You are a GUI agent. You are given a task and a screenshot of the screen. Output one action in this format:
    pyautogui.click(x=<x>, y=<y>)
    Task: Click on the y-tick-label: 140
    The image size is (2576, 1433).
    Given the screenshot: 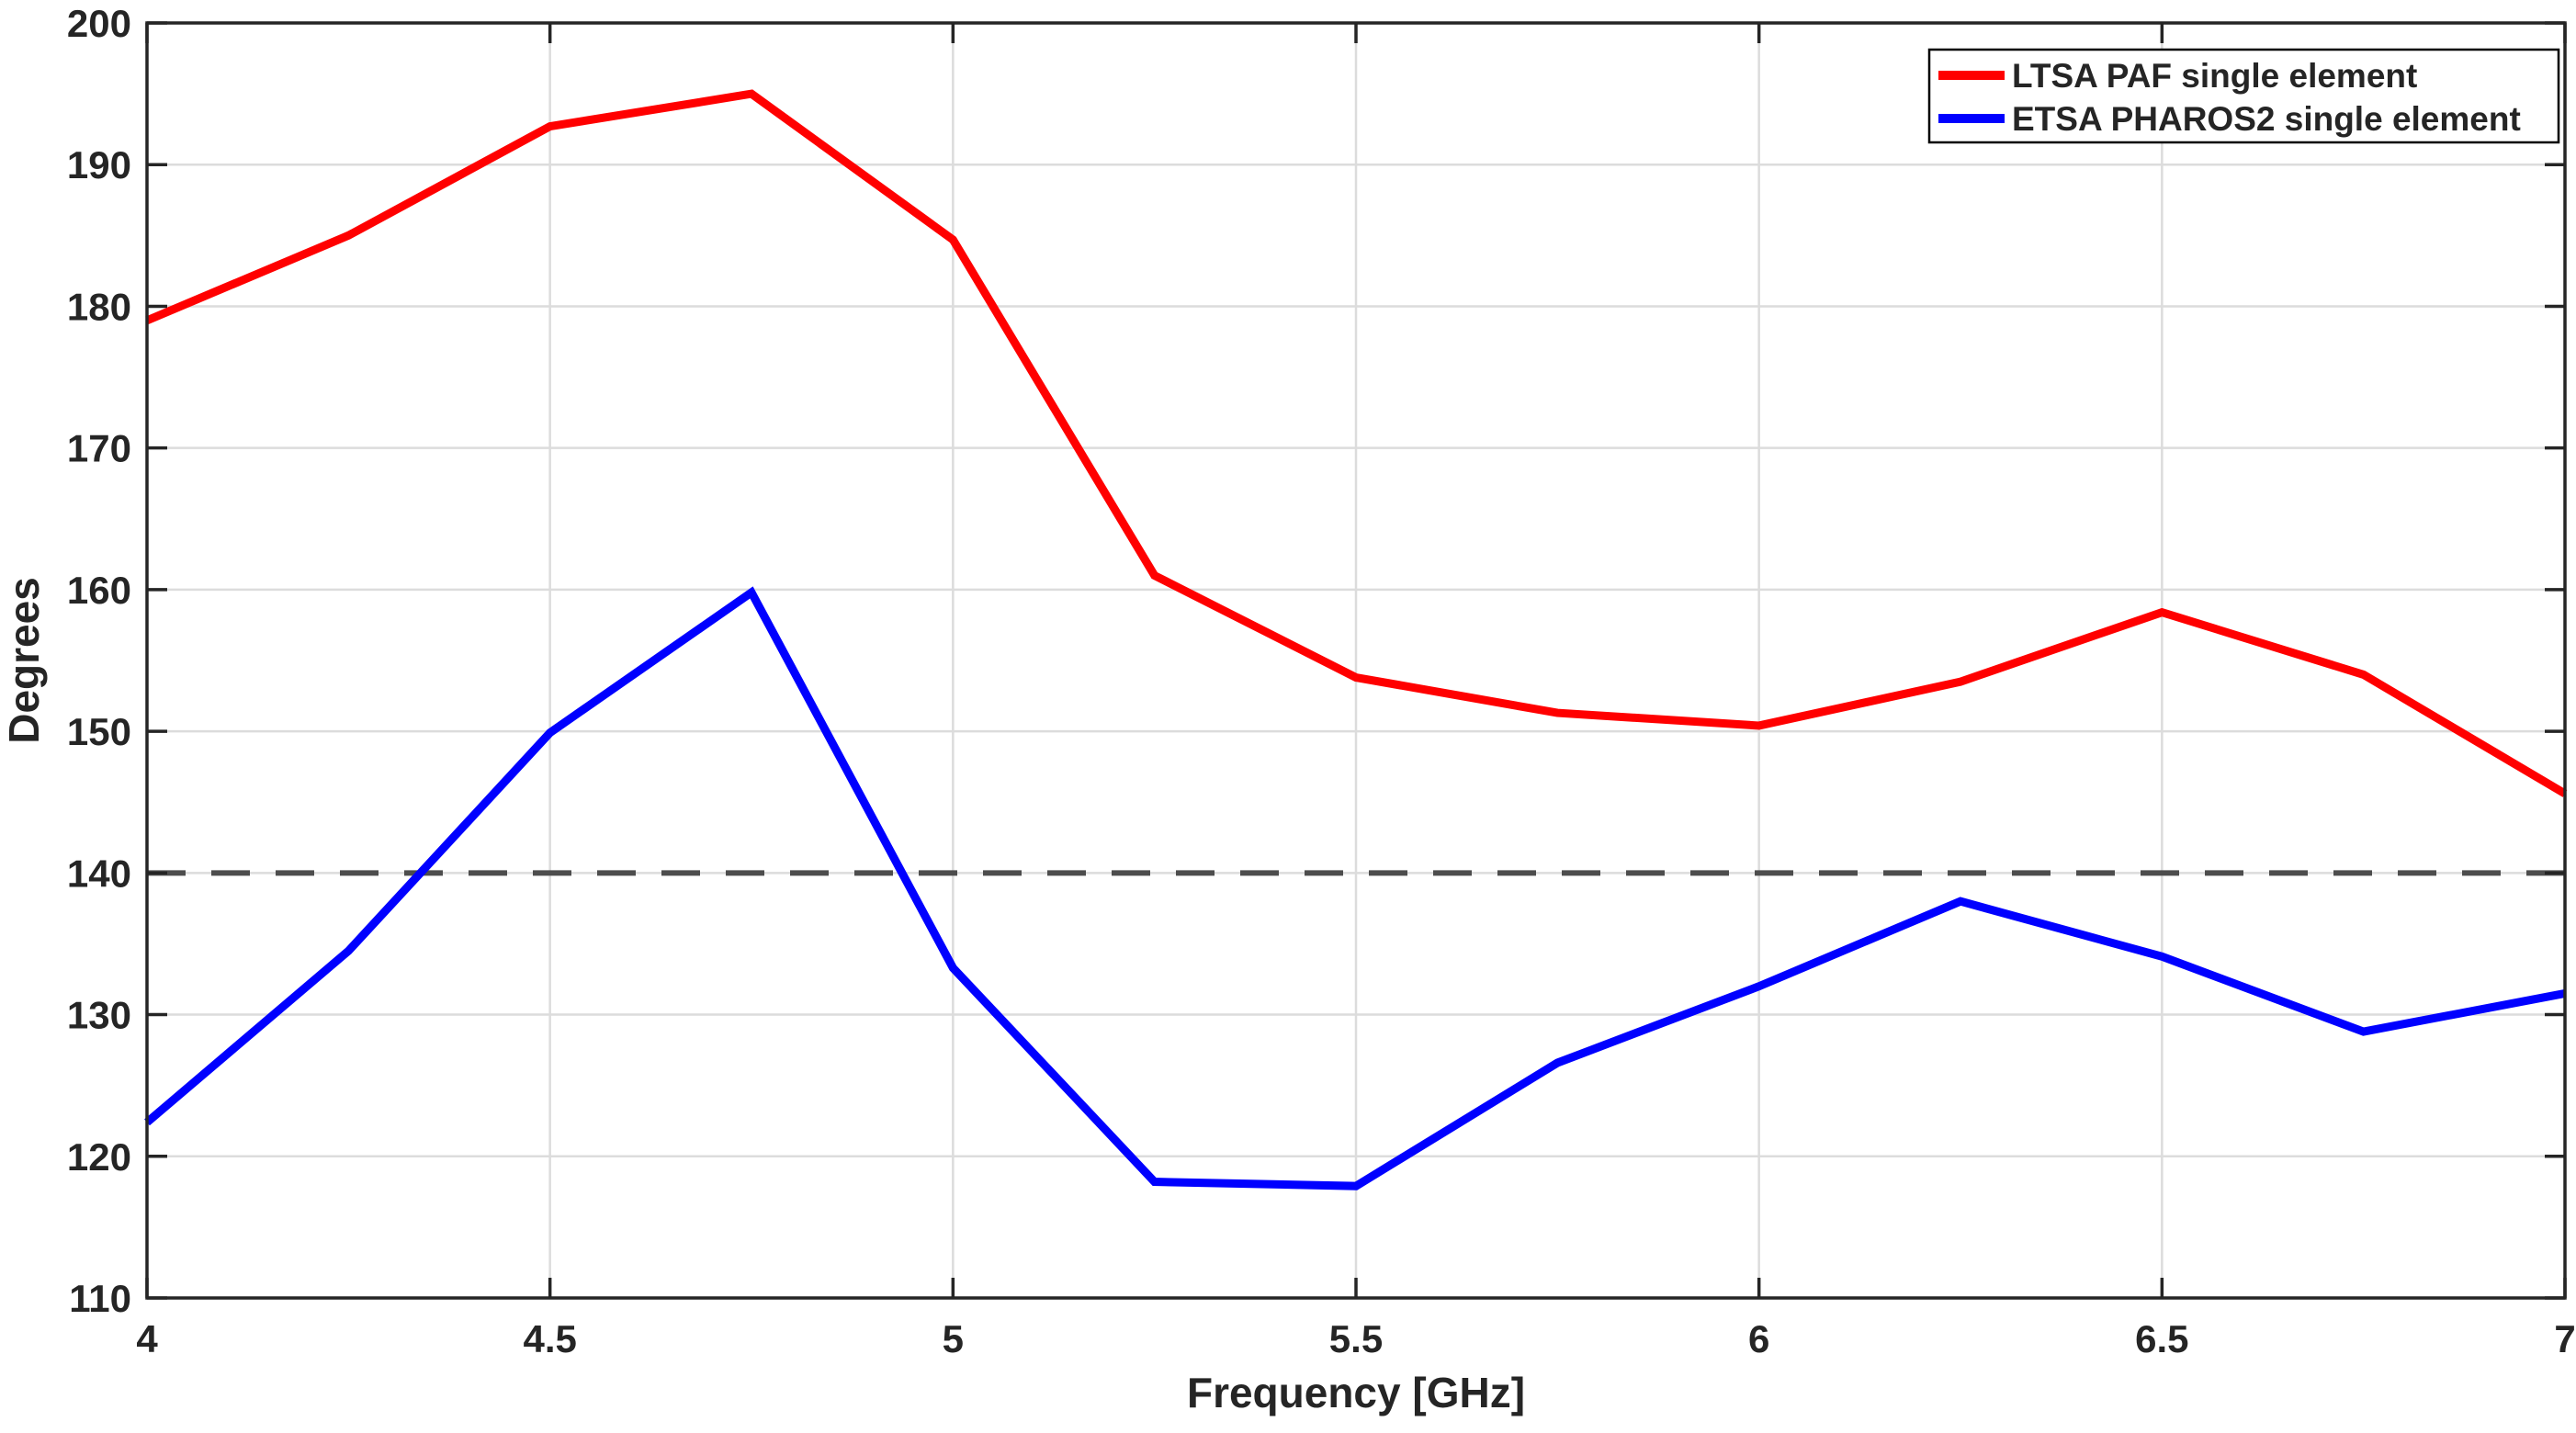 What is the action you would take?
    pyautogui.click(x=99, y=873)
    